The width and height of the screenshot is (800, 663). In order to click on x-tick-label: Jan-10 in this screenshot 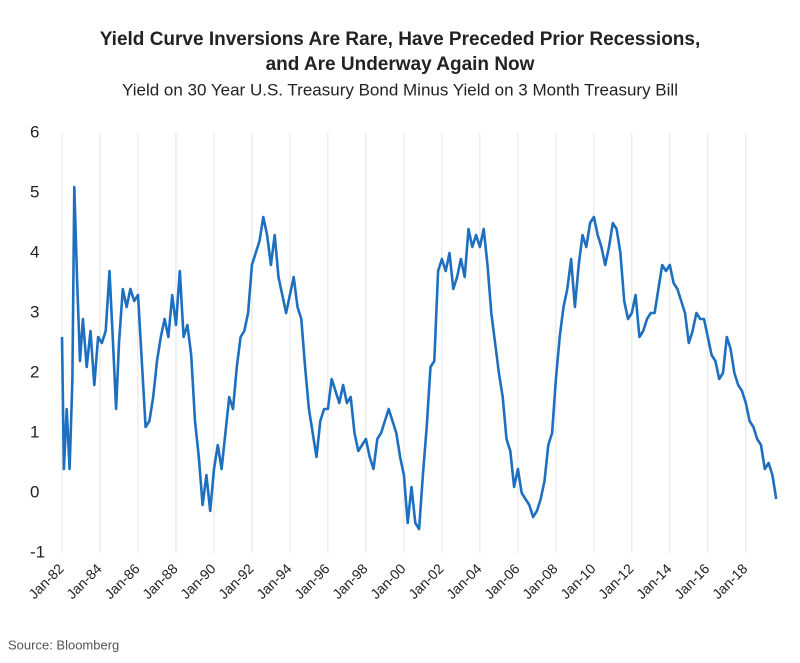, I will do `click(578, 581)`.